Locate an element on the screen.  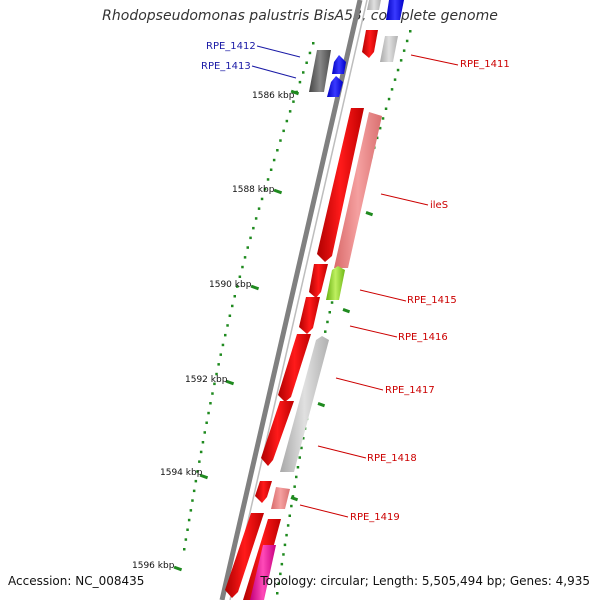
scale-label: 1596 kbp is located at coordinates (153, 566).